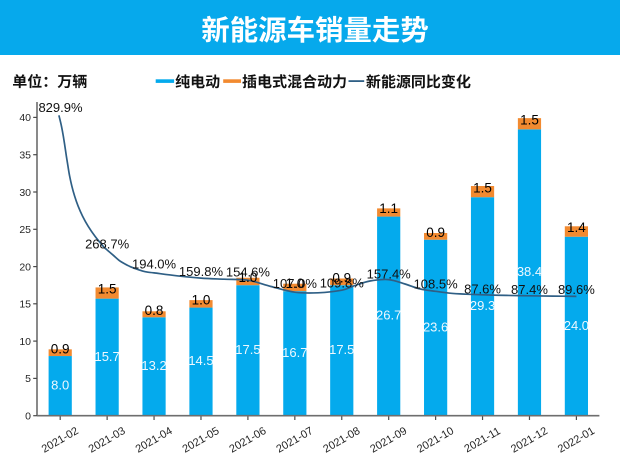 The height and width of the screenshot is (470, 620). I want to click on svg-text: 5, so click(28, 379).